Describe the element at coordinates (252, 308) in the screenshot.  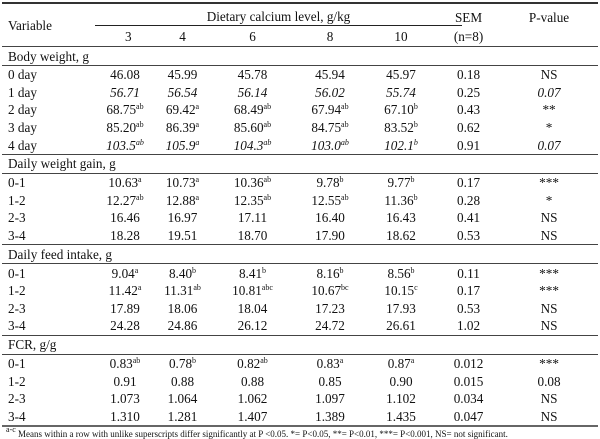
I see `value: 18.04` at that location.